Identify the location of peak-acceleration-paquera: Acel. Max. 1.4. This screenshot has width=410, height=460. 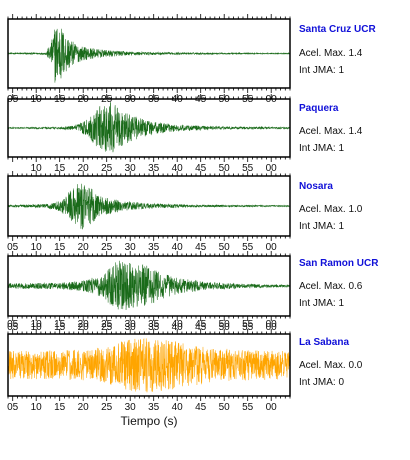
(331, 131).